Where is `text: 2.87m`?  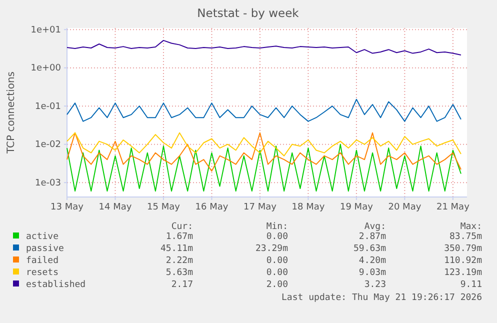 text: 2.87m is located at coordinates (372, 237).